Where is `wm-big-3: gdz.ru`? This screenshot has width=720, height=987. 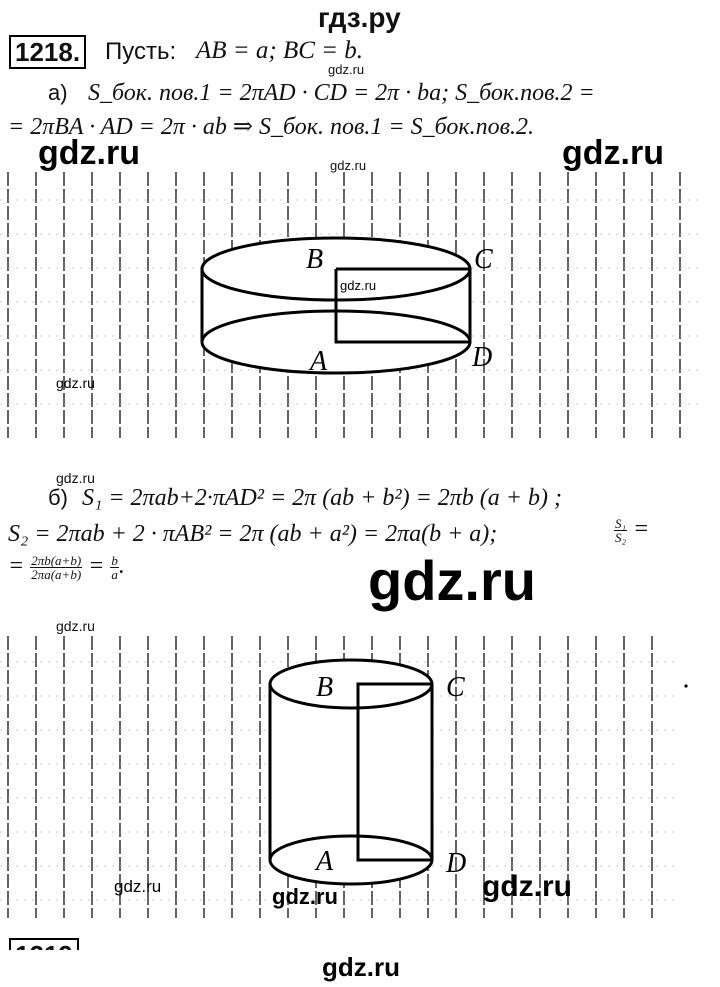
wm-big-3: gdz.ru is located at coordinates (305, 896).